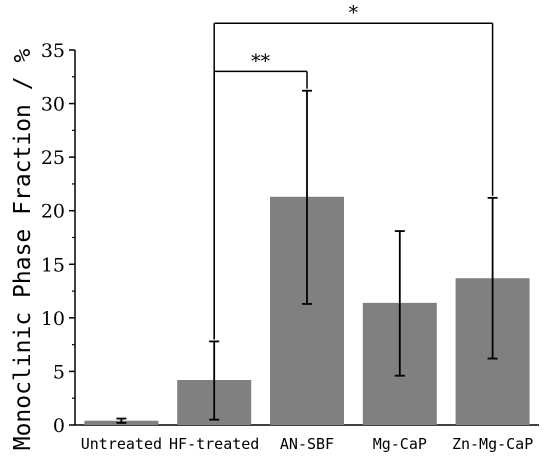 Image resolution: width=550 pixels, height=470 pixels. I want to click on y-tick-label: 15, so click(53, 265).